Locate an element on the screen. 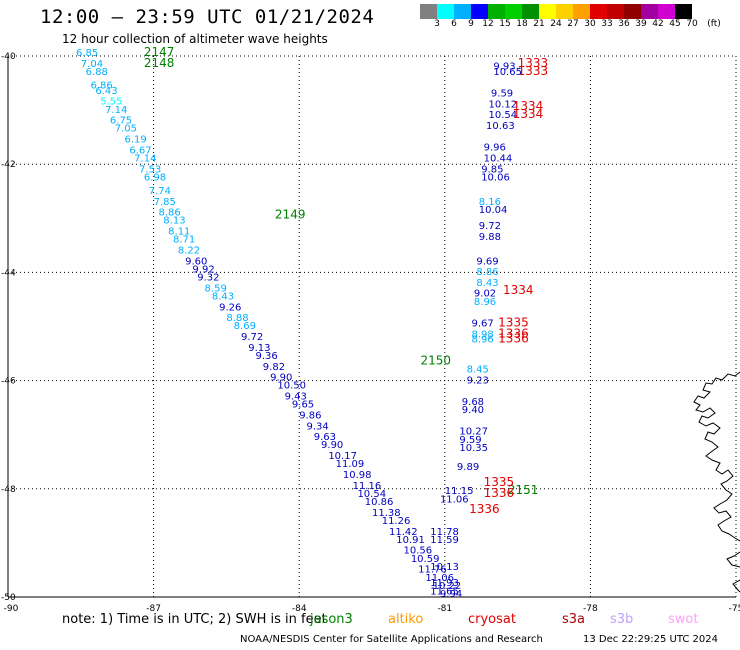 This screenshot has width=740, height=650. wave-height-value: 11.09 is located at coordinates (350, 464).